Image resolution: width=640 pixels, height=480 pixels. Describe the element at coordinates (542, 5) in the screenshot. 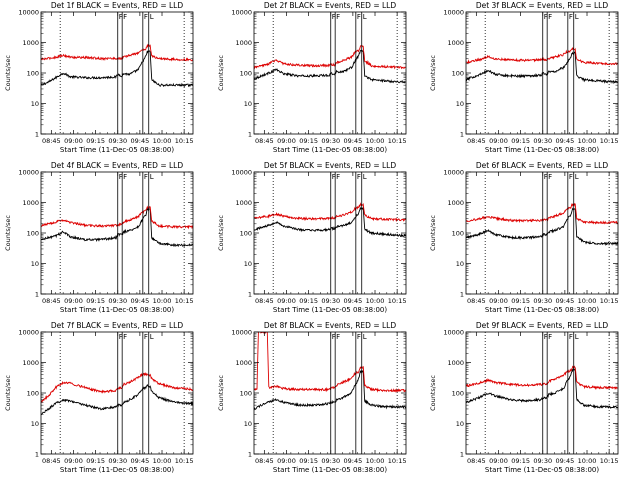

I see `panel-title: Det 3f BLACK = Events, RED = LLD` at that location.